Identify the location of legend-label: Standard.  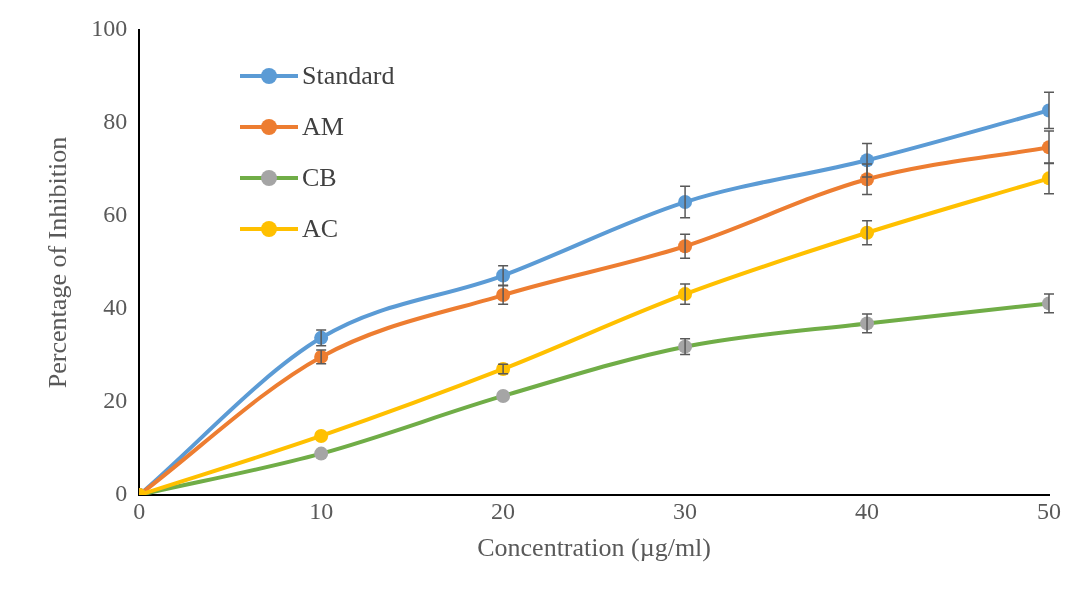
(348, 75).